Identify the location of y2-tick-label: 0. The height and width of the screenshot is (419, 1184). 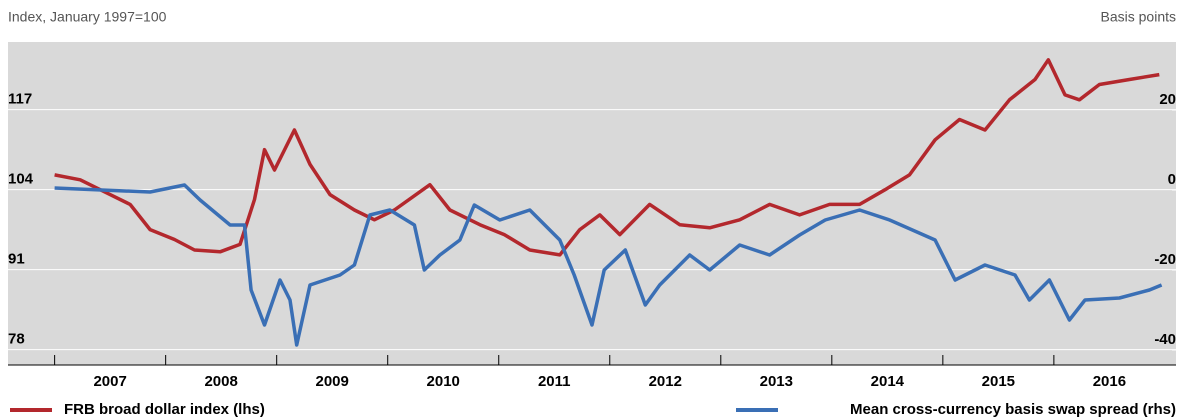
(1172, 179).